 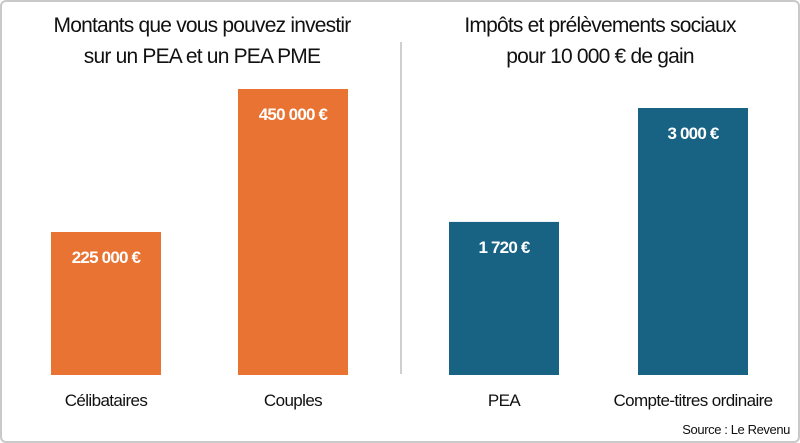 What do you see at coordinates (106, 303) in the screenshot?
I see `bar-c-libataires` at bounding box center [106, 303].